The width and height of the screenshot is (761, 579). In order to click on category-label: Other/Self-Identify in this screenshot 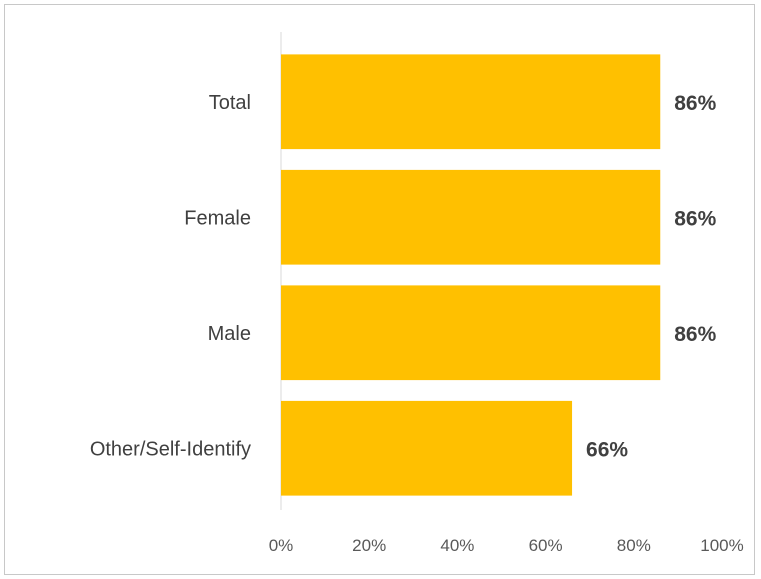, I will do `click(170, 449)`.